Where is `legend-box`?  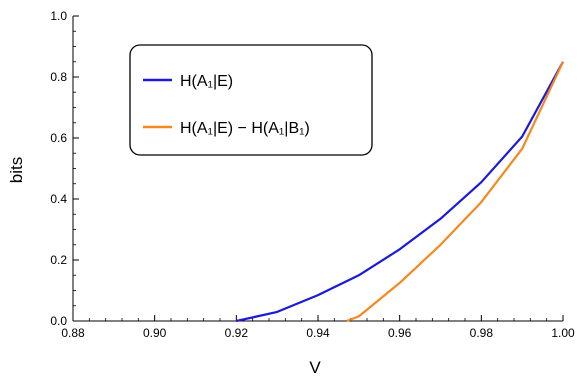 legend-box is located at coordinates (251, 100).